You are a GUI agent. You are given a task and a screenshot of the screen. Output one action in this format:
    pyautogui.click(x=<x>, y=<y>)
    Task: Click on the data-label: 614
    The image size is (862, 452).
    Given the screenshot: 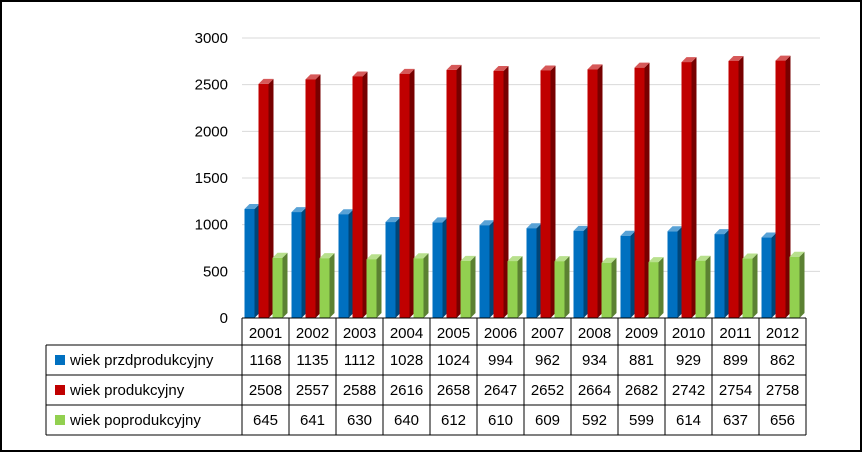 What is the action you would take?
    pyautogui.click(x=688, y=420)
    